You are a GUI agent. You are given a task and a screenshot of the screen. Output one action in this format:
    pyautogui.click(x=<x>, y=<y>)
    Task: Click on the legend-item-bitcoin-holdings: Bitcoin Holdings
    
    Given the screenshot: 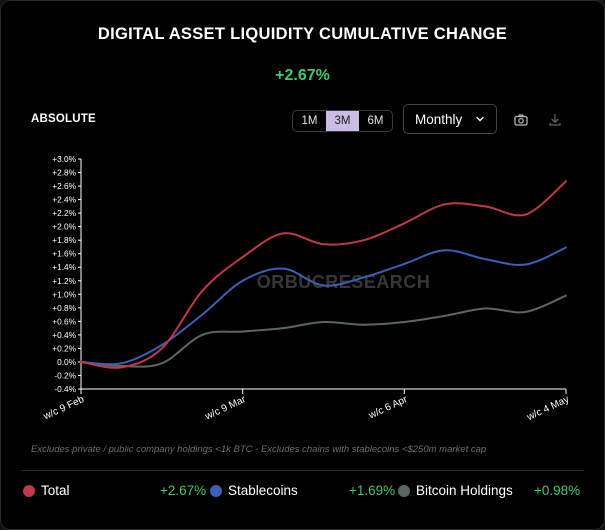 What is the action you would take?
    pyautogui.click(x=455, y=490)
    